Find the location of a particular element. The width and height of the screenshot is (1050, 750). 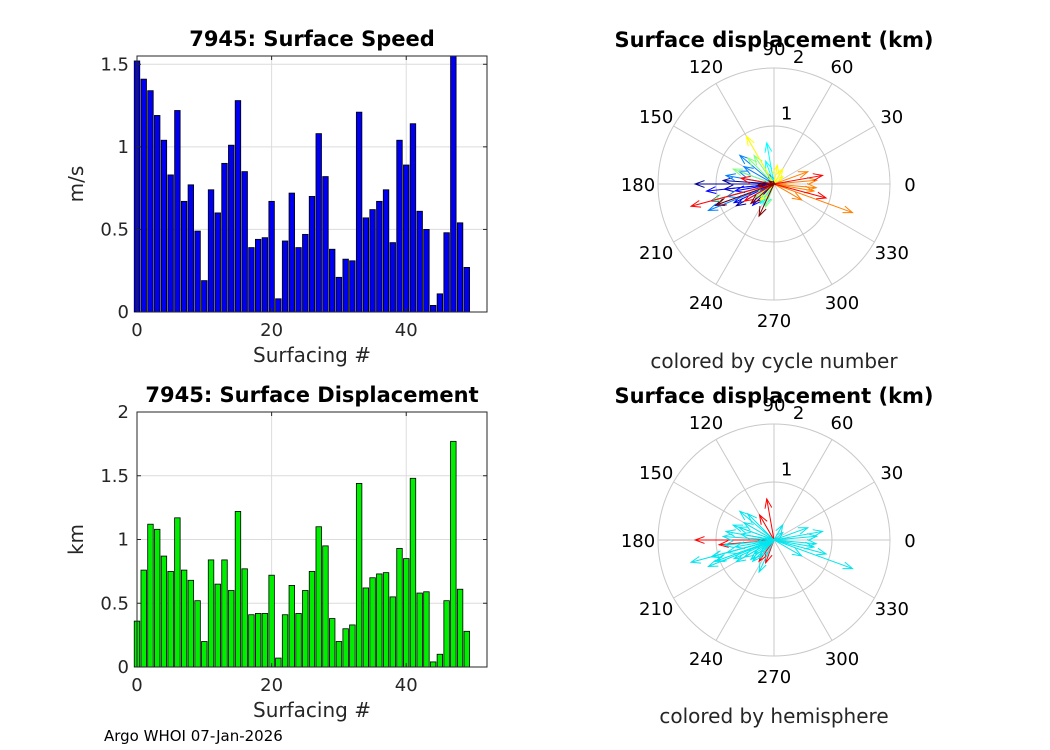

ring-label: 2 is located at coordinates (798, 57).